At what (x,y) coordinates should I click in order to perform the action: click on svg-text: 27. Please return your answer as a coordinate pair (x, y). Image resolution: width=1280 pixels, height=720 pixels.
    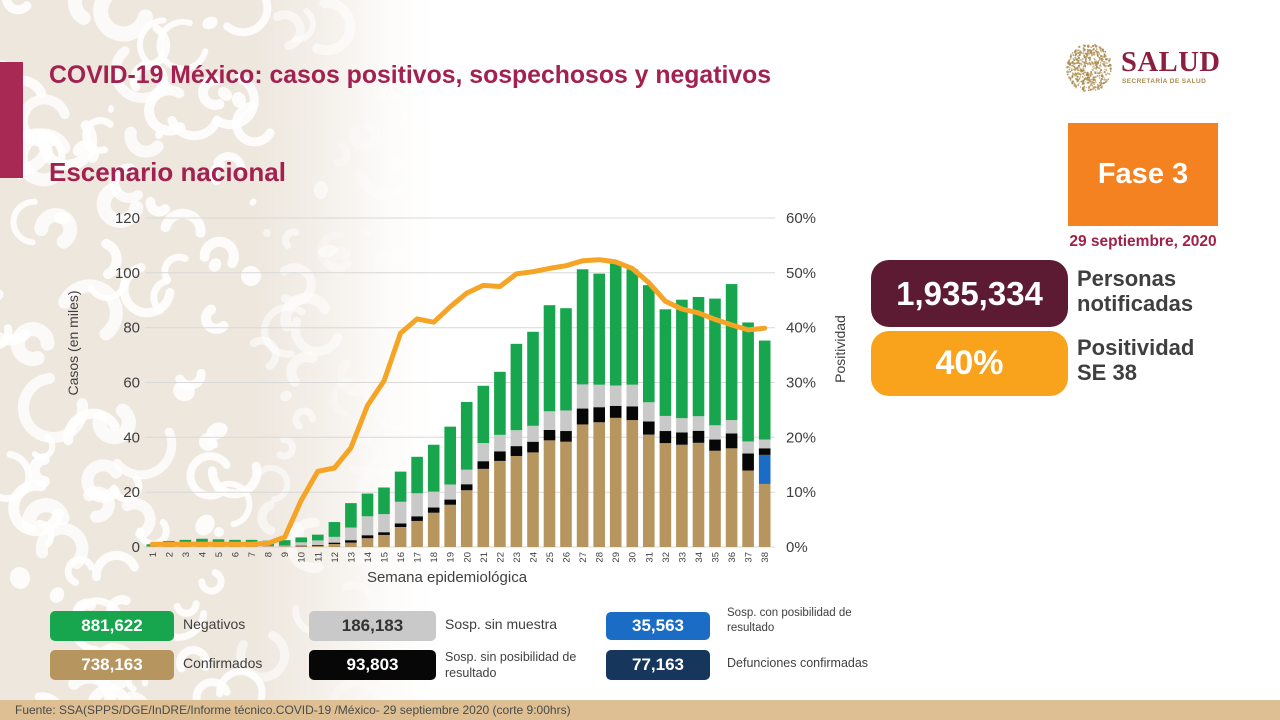
    Looking at the image, I should click on (583, 557).